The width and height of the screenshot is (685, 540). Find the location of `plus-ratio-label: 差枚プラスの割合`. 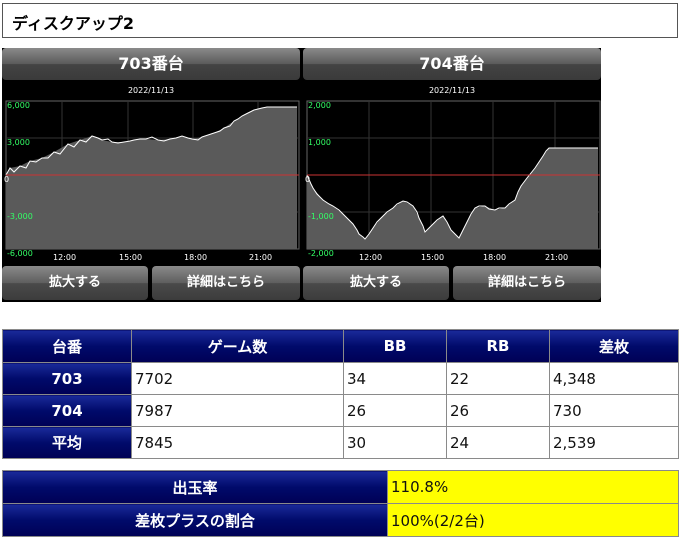

plus-ratio-label: 差枚プラスの割合 is located at coordinates (195, 520).